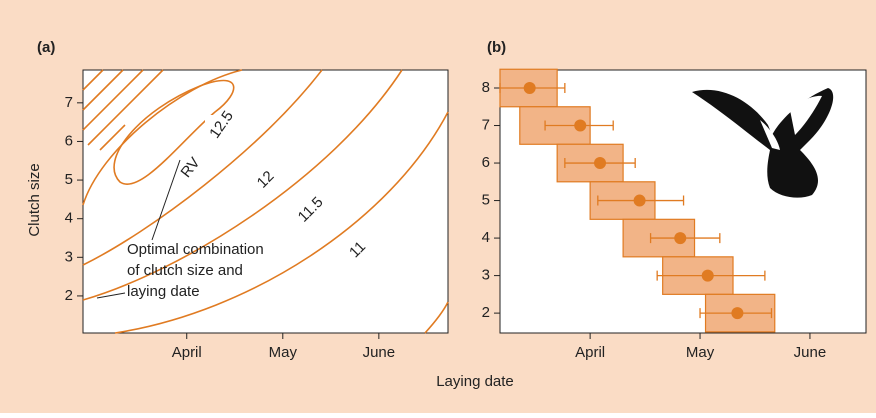 The height and width of the screenshot is (418, 876). Describe the element at coordinates (475, 381) in the screenshot. I see `x-axis-label: Laying date` at that location.